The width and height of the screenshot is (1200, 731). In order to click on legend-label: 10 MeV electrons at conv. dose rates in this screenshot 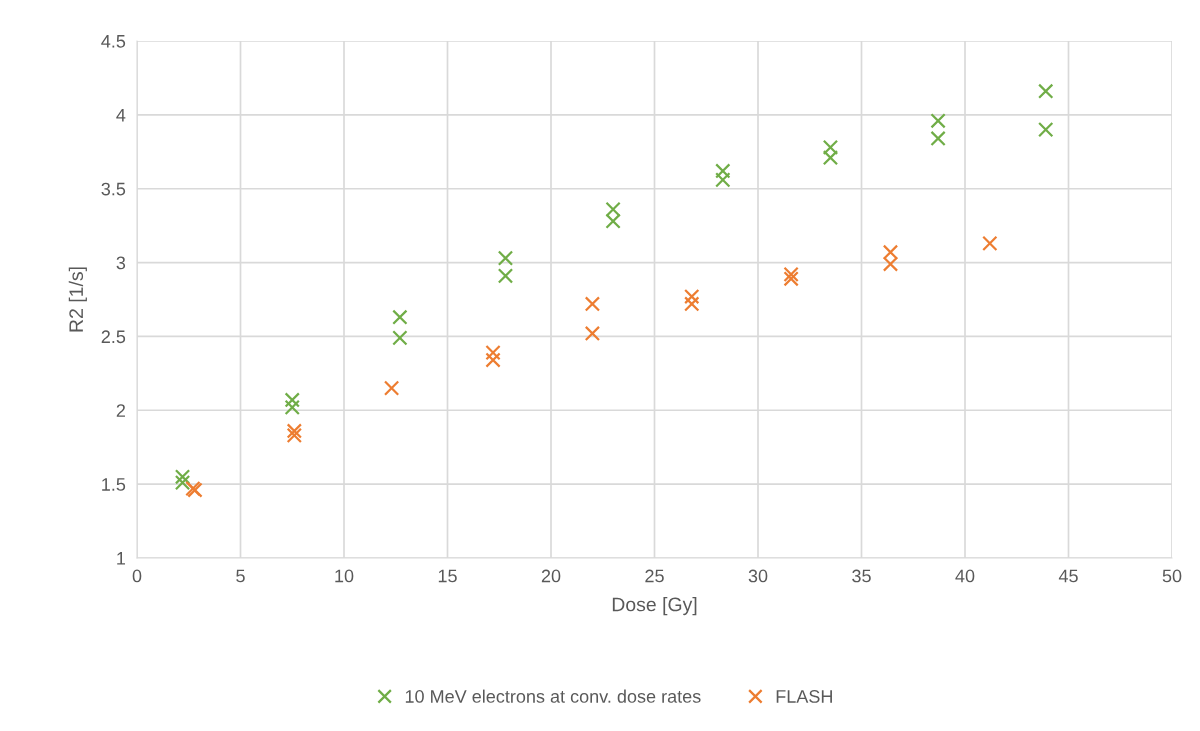, I will do `click(553, 696)`.